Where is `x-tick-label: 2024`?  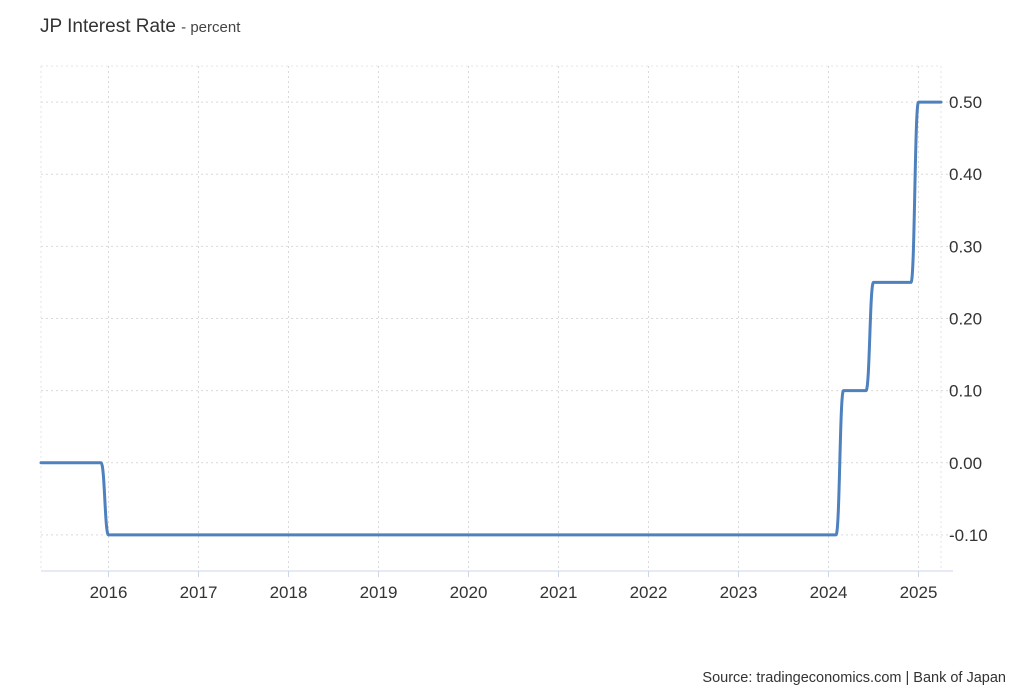 x-tick-label: 2024 is located at coordinates (829, 592).